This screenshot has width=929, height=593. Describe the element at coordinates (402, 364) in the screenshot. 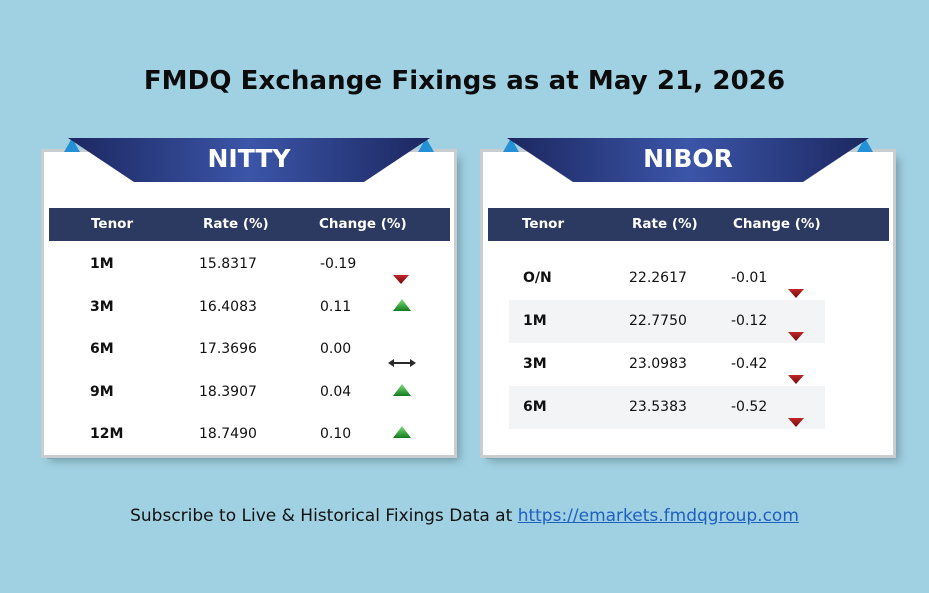

I see `double-arrow-icon` at that location.